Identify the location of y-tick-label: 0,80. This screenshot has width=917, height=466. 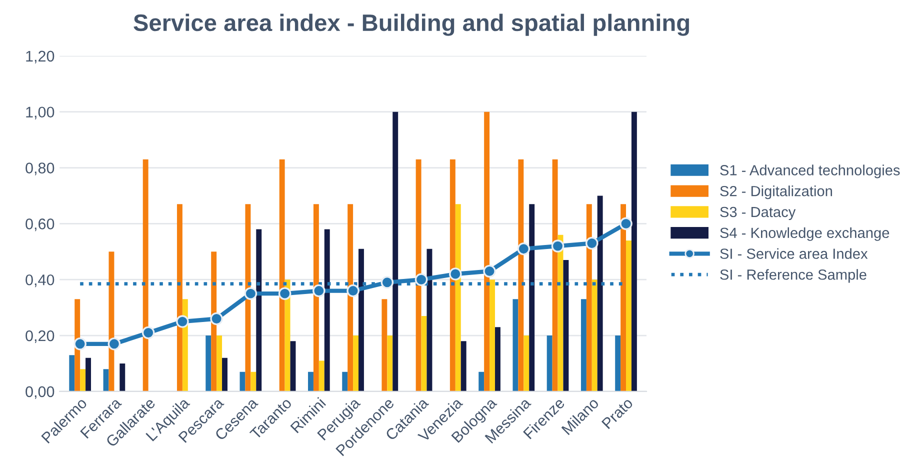
(40, 169).